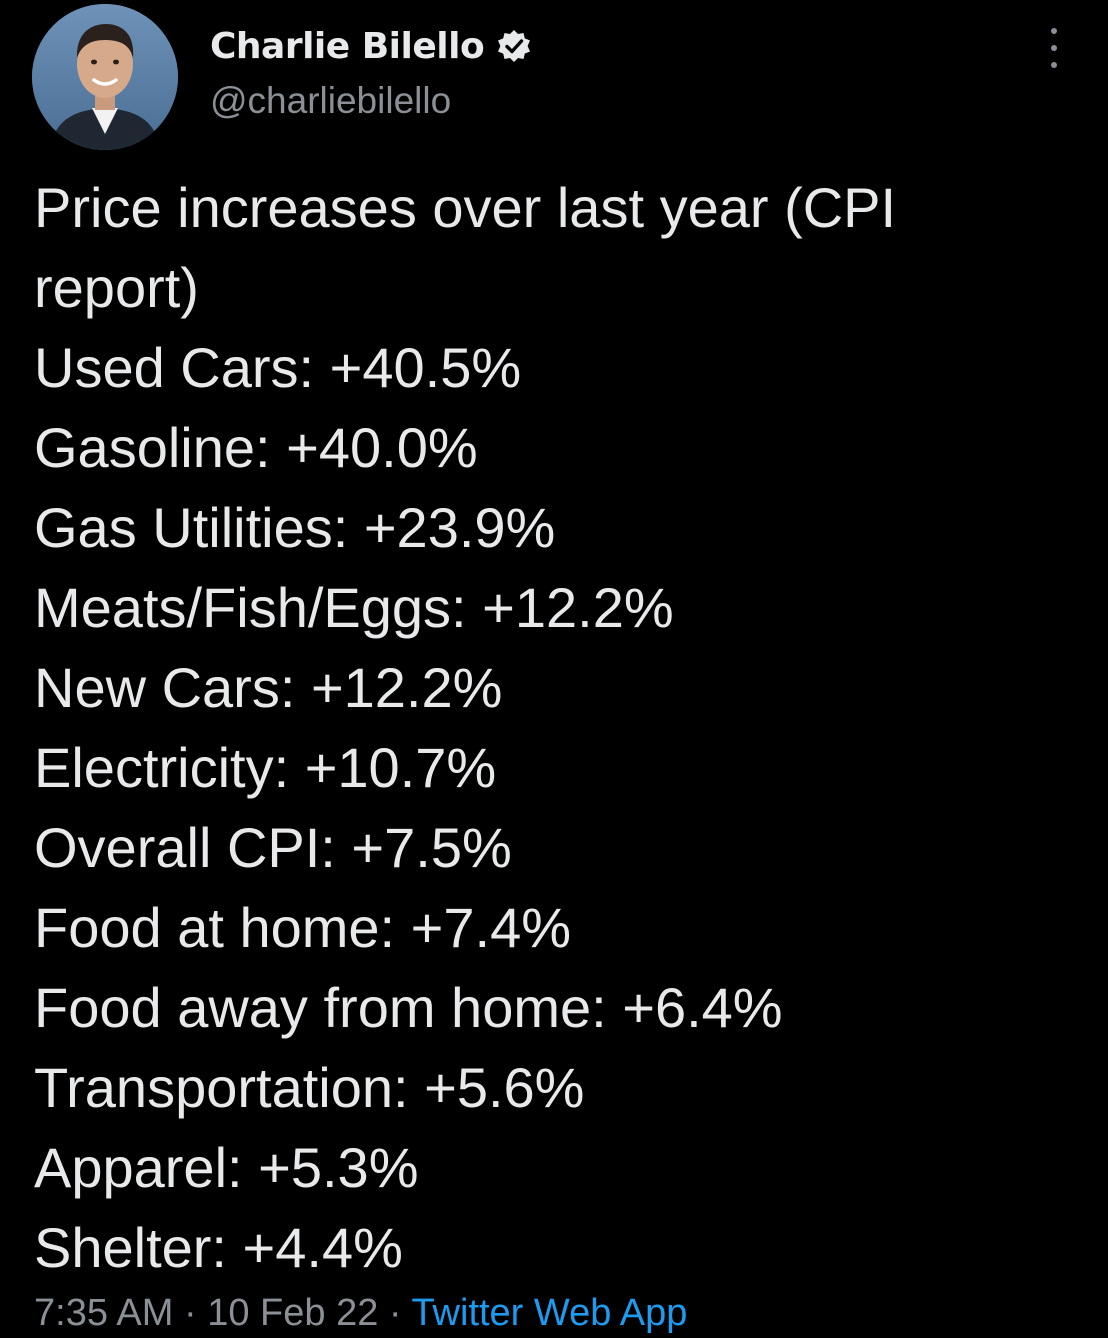 The image size is (1108, 1338). I want to click on user-handle: @charliebilello, so click(331, 100).